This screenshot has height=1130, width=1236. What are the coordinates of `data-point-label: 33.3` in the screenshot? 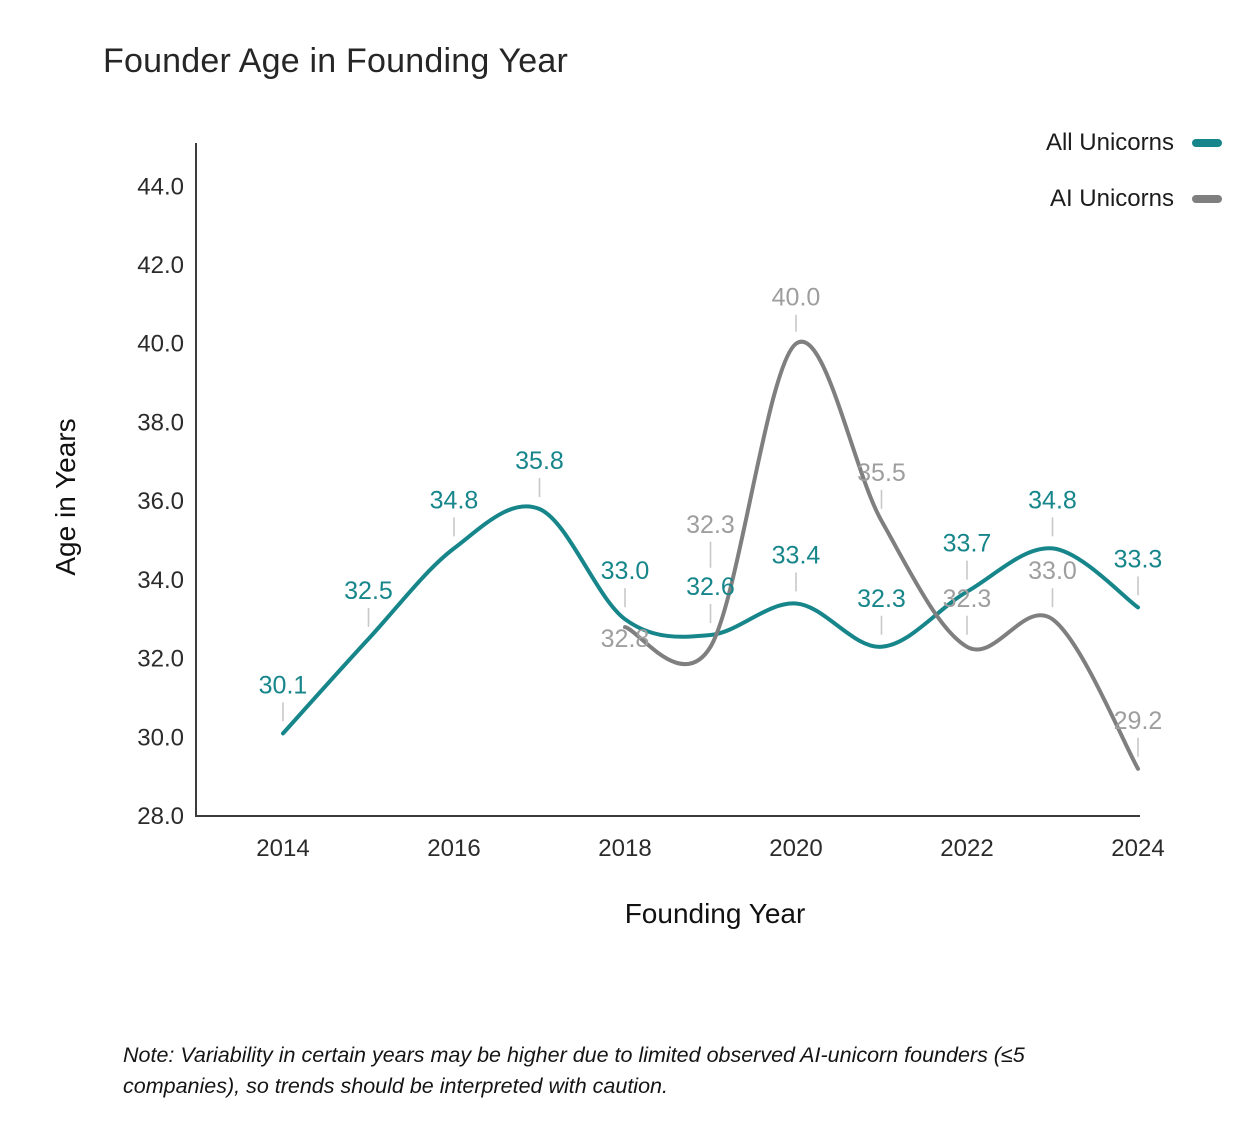 It's located at (1138, 559).